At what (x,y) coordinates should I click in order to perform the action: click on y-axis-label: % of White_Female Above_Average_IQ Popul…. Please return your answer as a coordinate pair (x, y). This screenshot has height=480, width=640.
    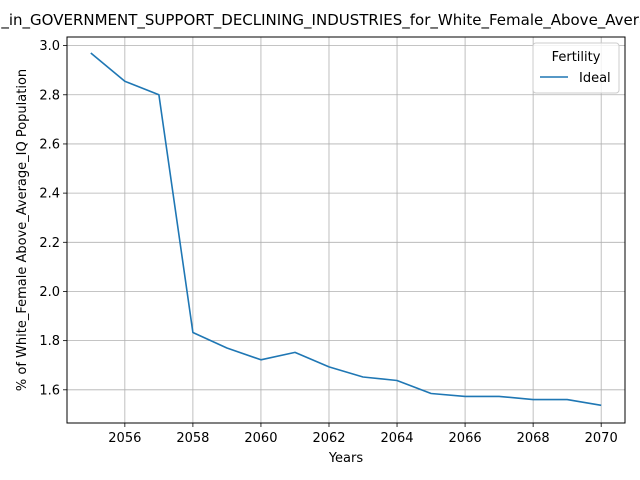
    Looking at the image, I should click on (22, 230).